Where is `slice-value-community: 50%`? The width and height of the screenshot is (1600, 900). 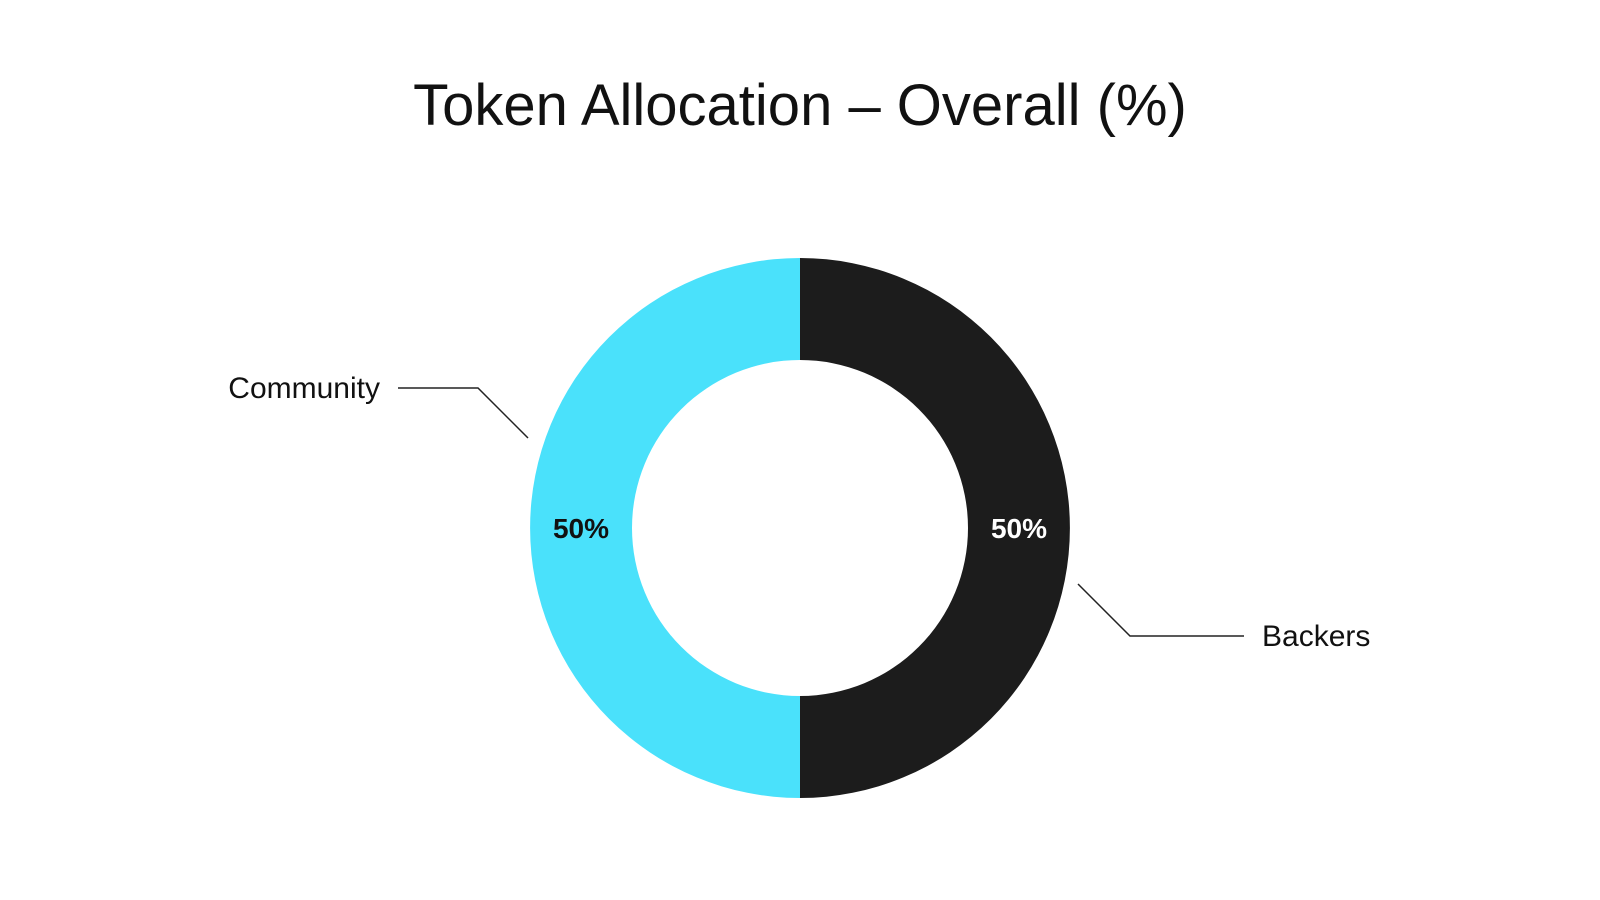 slice-value-community: 50% is located at coordinates (581, 528).